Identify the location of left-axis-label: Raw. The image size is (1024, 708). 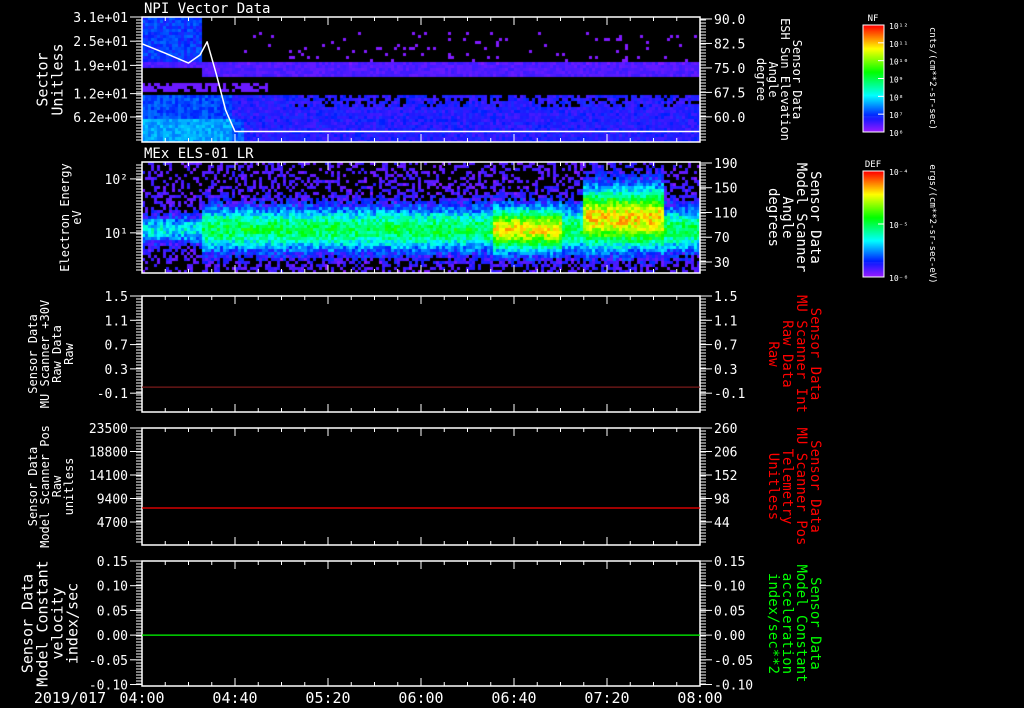
(69, 353).